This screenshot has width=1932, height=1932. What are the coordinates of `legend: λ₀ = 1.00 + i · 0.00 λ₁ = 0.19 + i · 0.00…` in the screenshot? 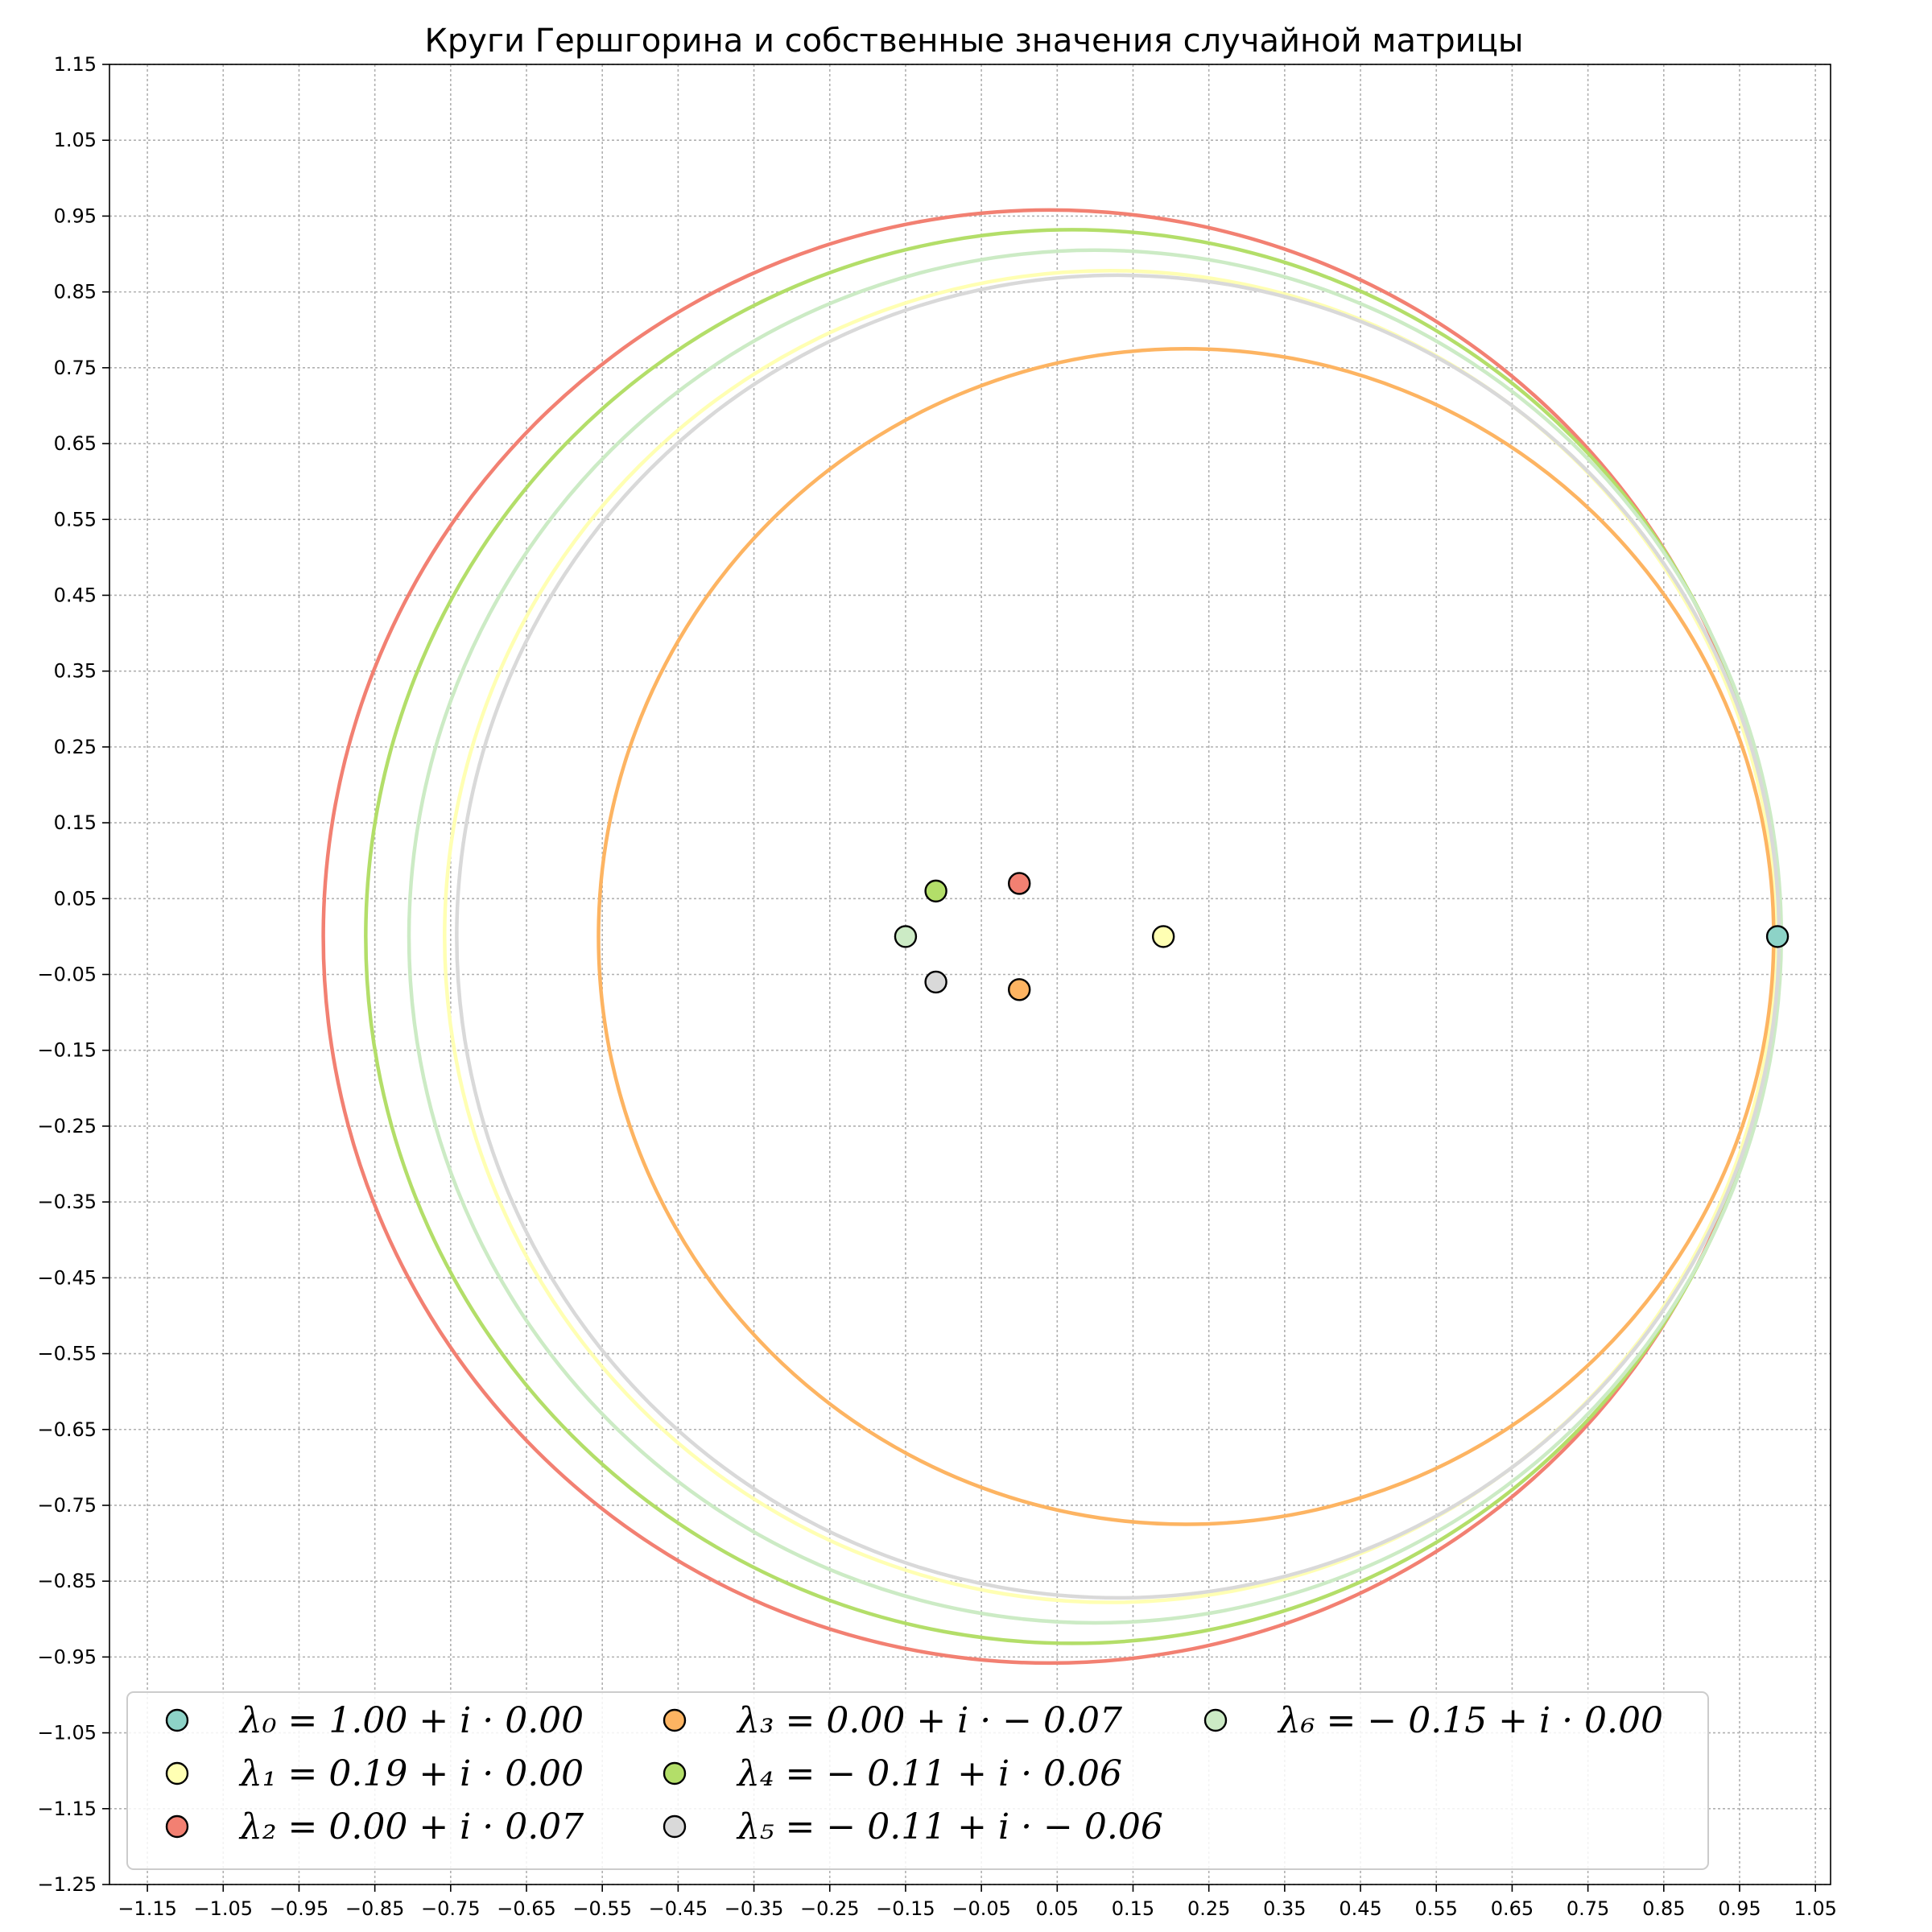 It's located at (917, 1780).